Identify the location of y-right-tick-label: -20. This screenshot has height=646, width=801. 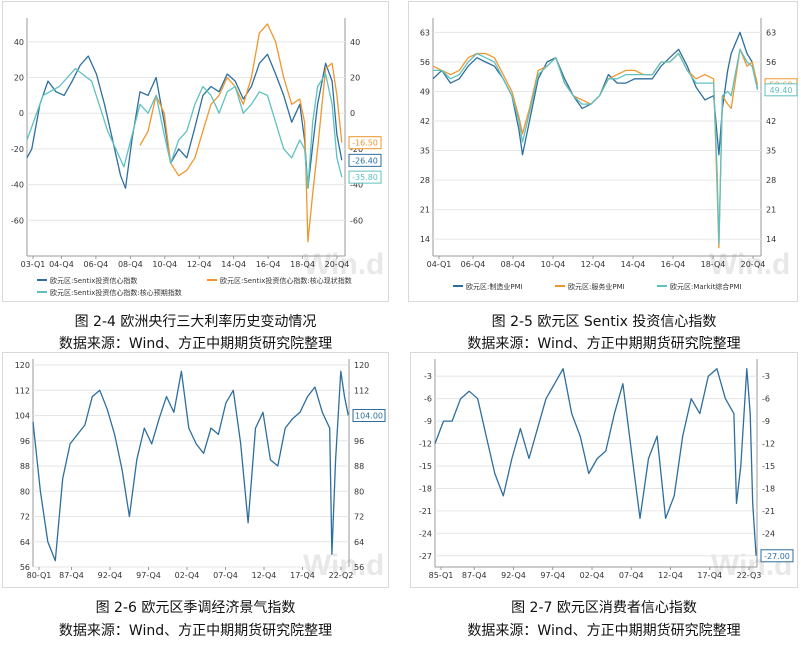
(356, 149).